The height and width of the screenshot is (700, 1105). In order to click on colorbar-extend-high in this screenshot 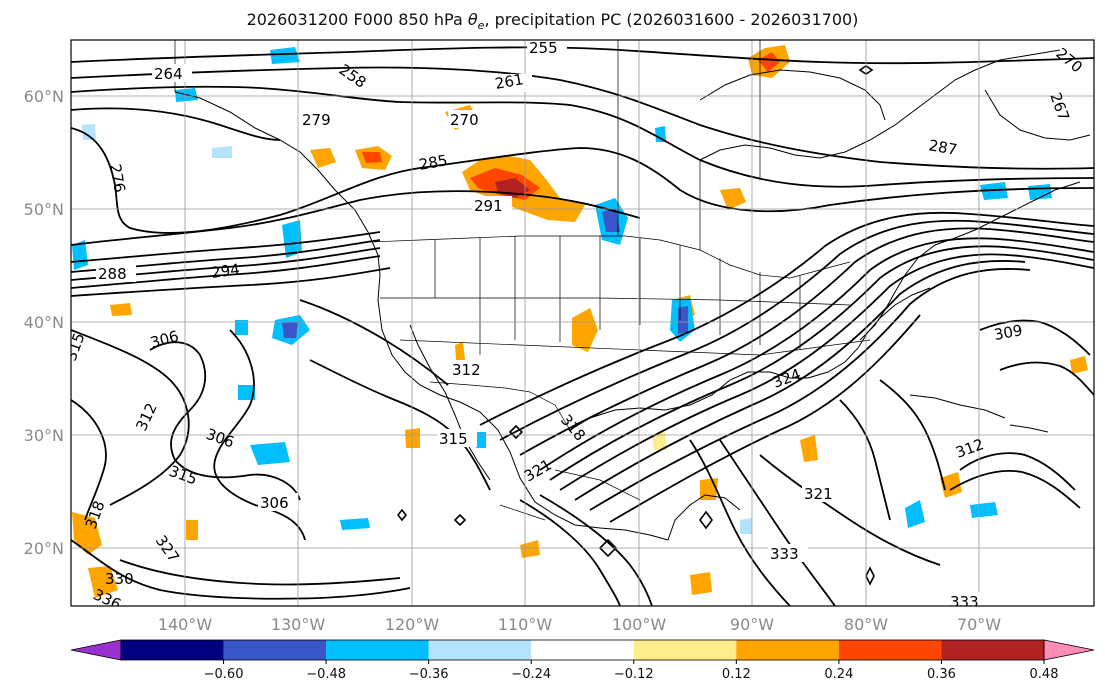, I will do `click(1069, 650)`.